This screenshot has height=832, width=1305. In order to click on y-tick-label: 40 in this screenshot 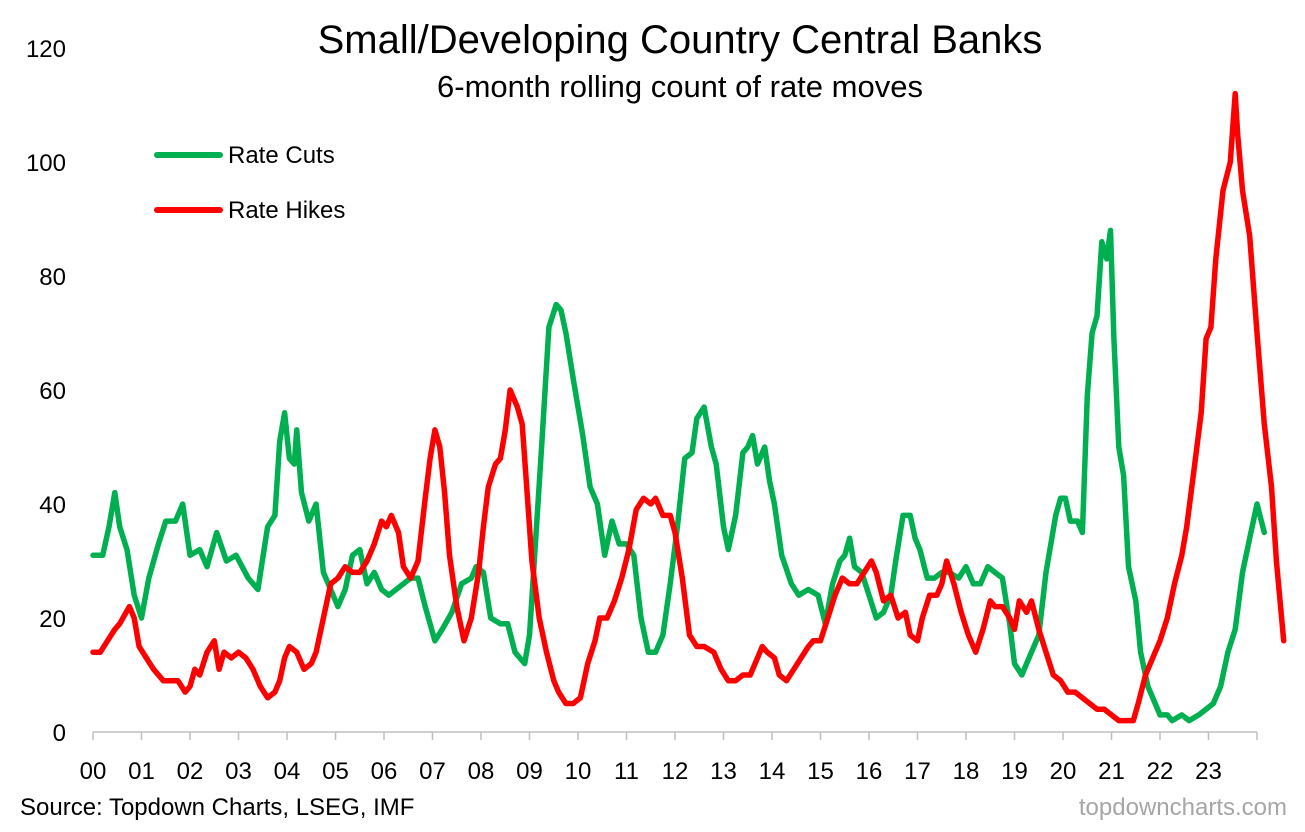, I will do `click(52, 505)`.